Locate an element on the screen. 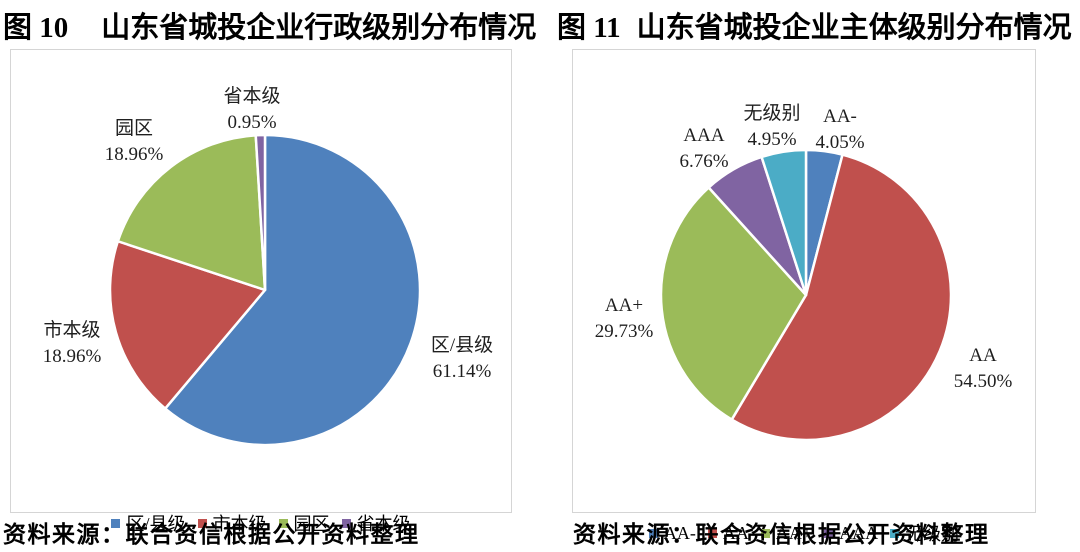 The image size is (1080, 552). slice-label-value: 4.95% is located at coordinates (772, 139).